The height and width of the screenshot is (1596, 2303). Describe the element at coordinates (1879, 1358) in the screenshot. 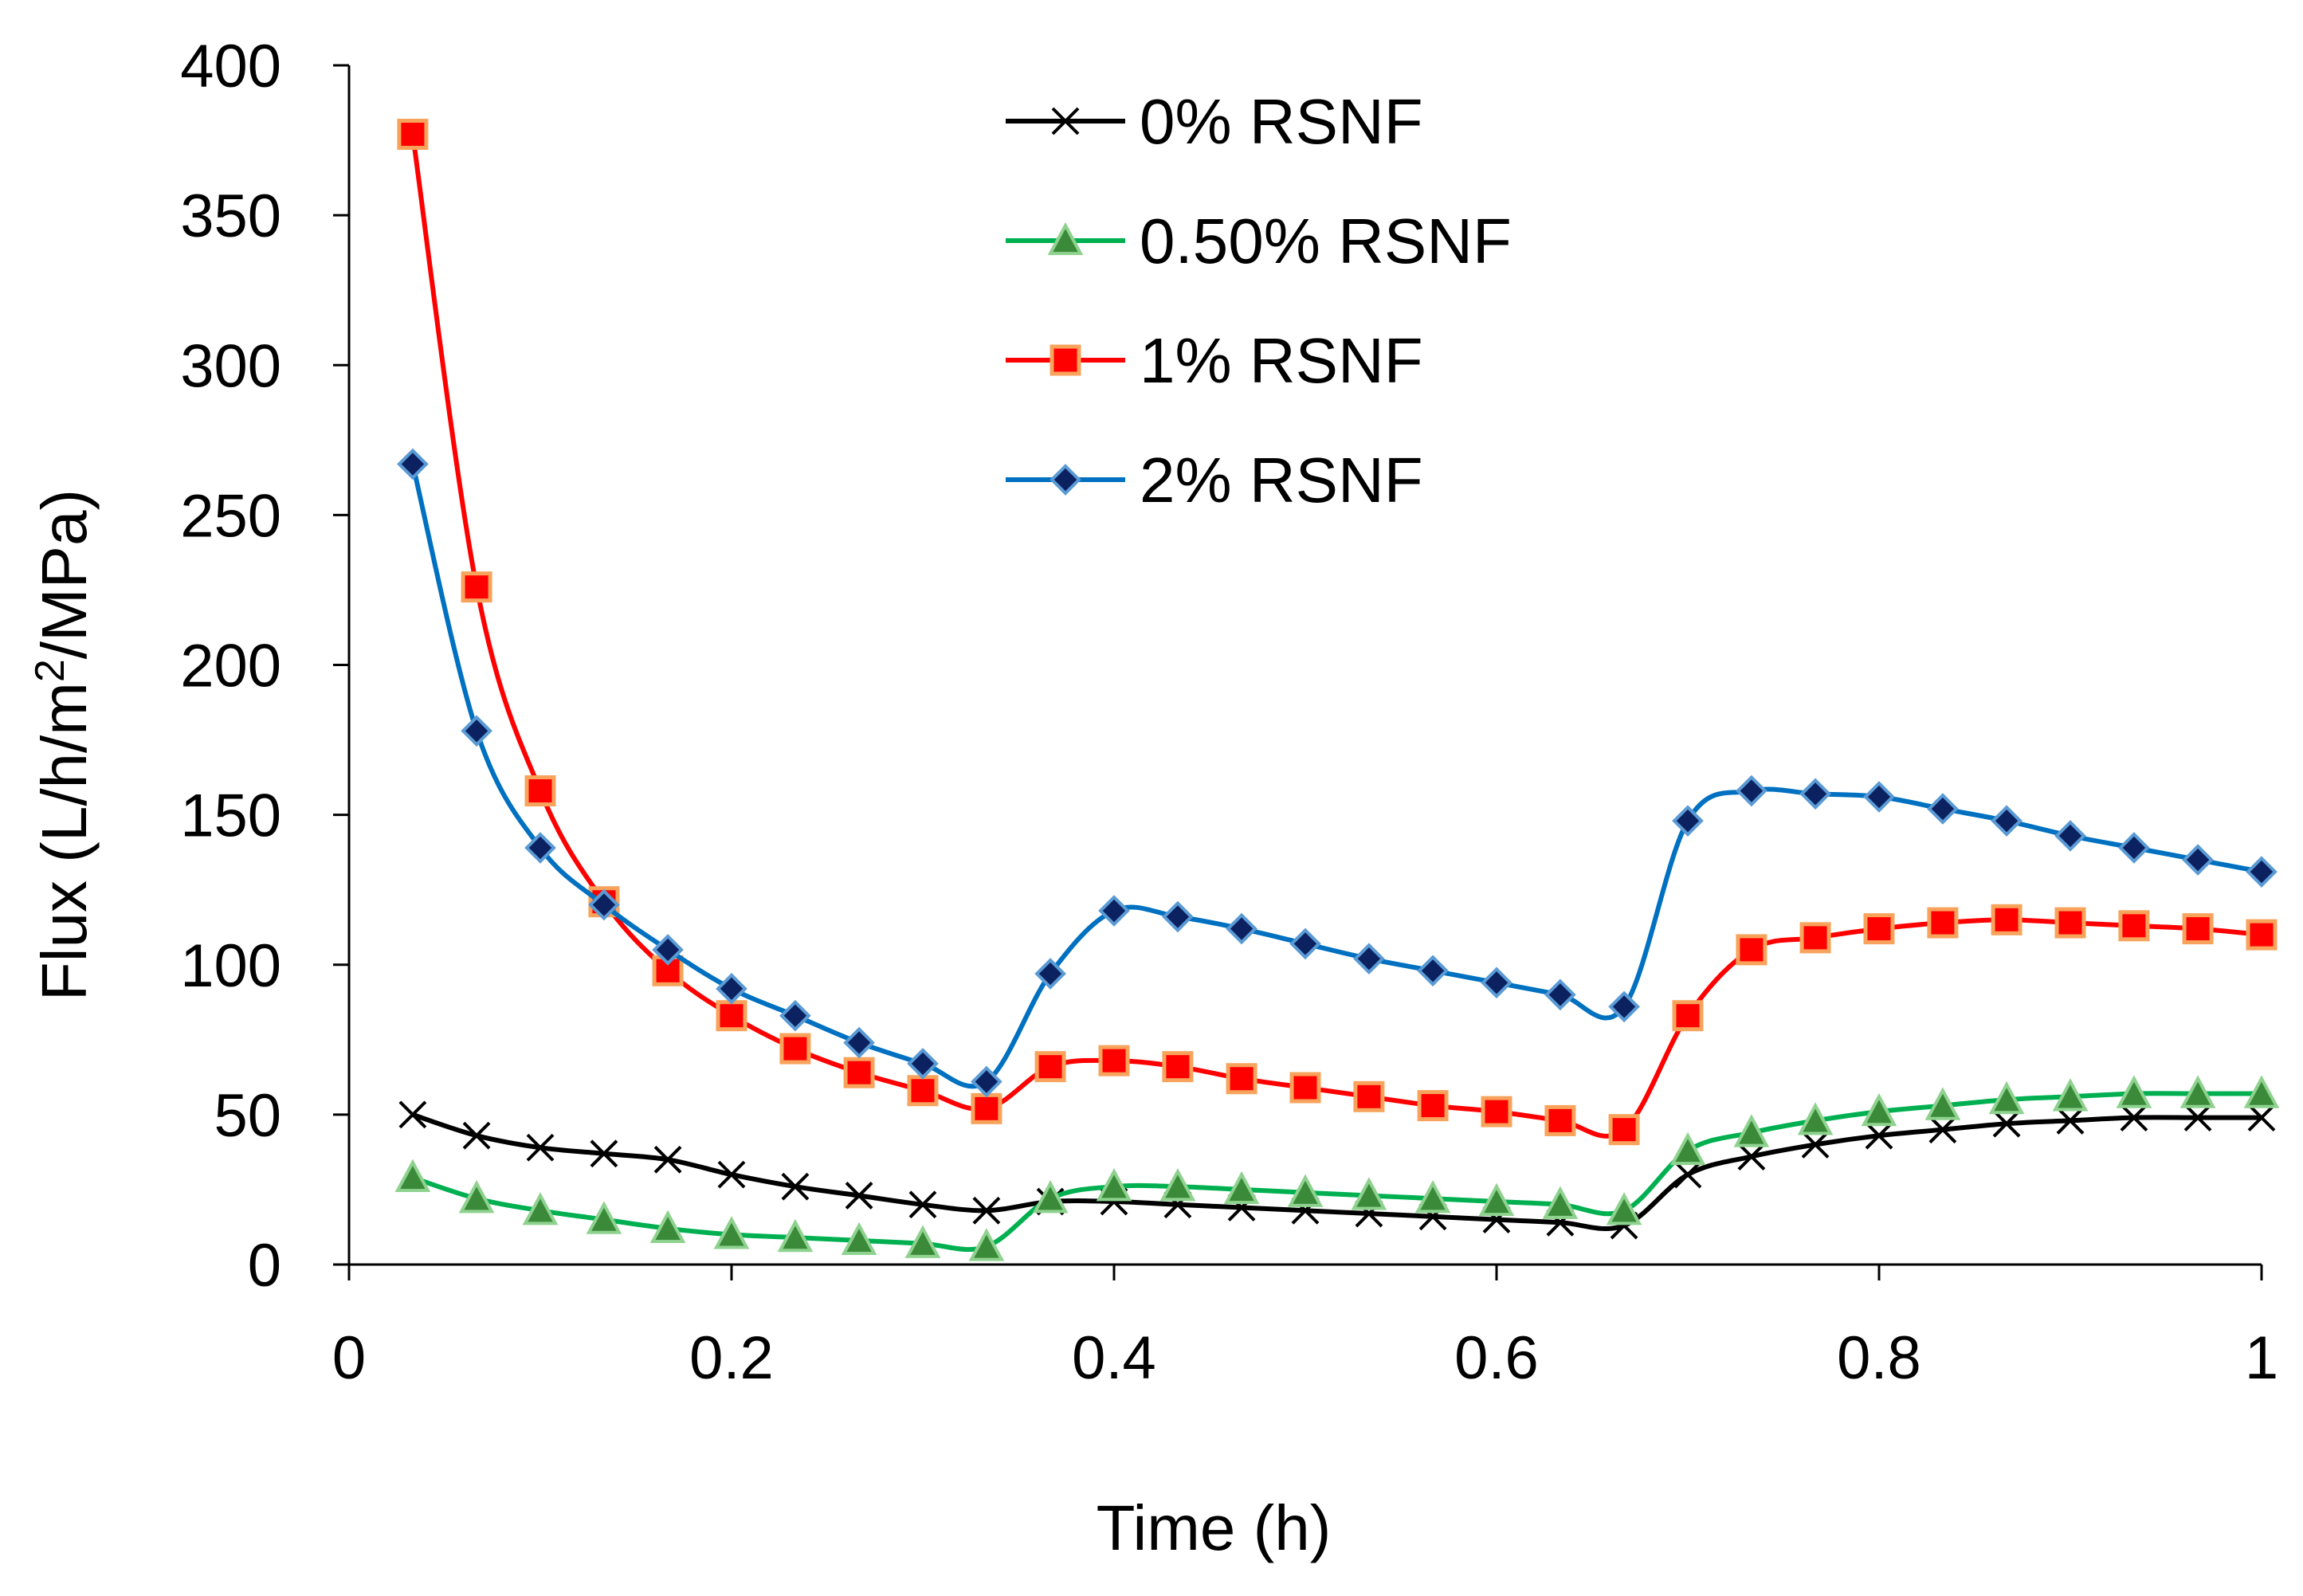

I see `x-tick-label: 0.8` at that location.